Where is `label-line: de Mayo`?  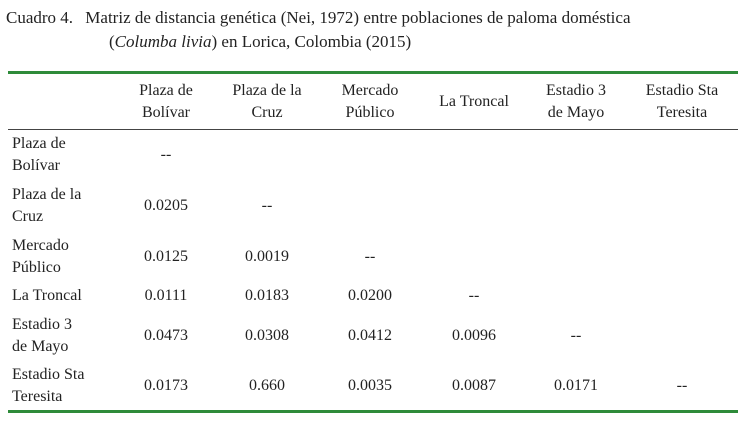
label-line: de Mayo is located at coordinates (40, 346).